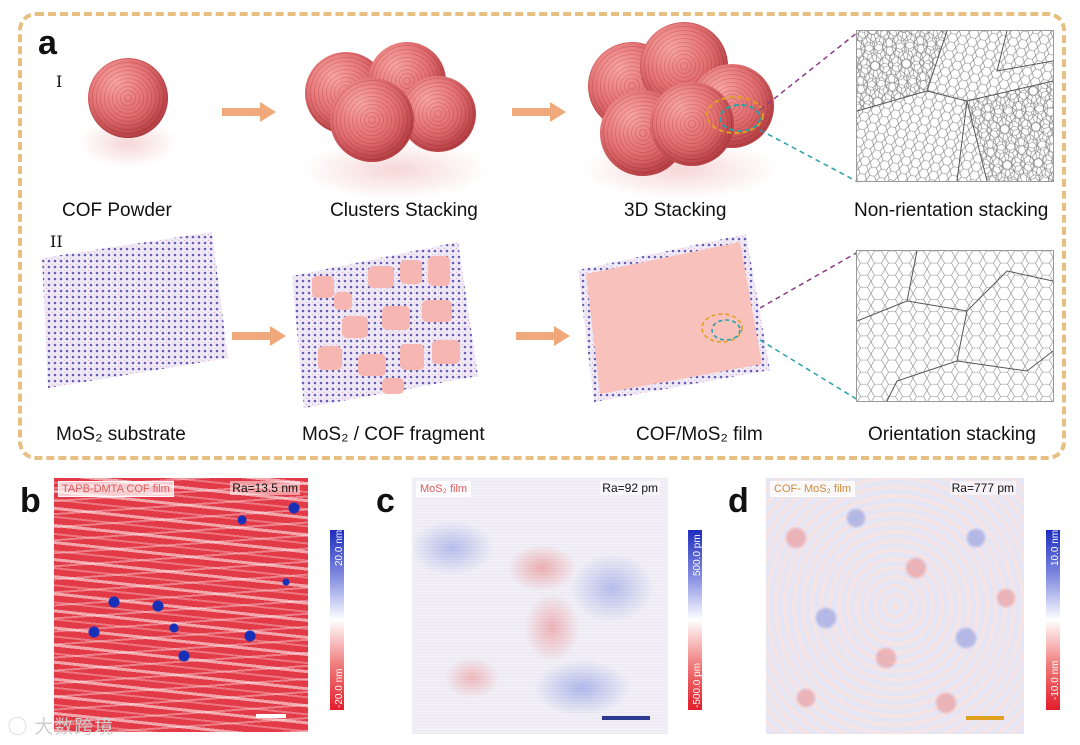 The height and width of the screenshot is (745, 1080). Describe the element at coordinates (695, 620) in the screenshot. I see `colorbar-c` at that location.